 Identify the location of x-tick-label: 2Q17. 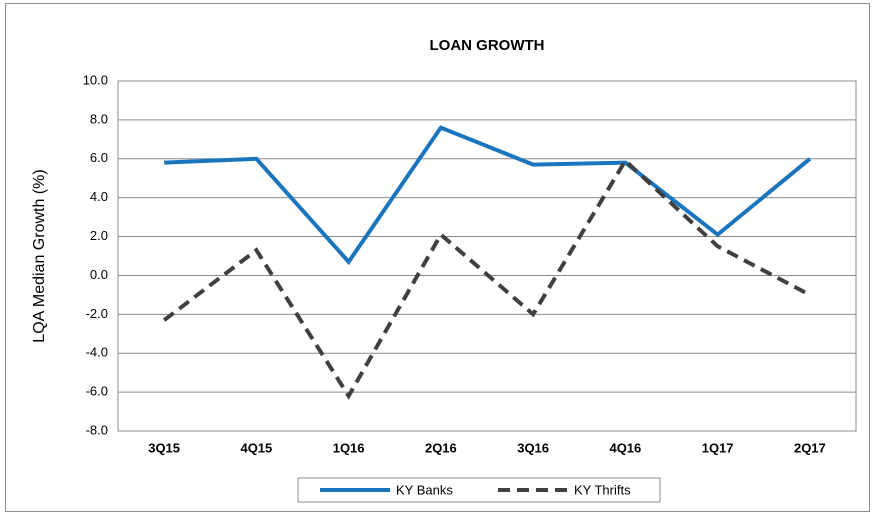
(810, 447).